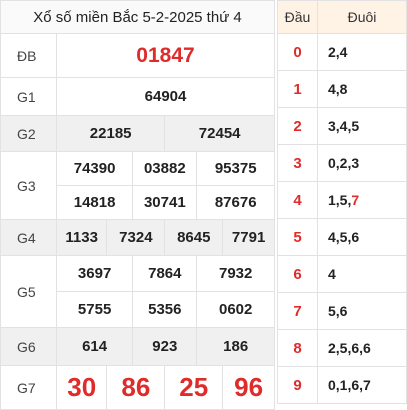  Describe the element at coordinates (94, 273) in the screenshot. I see `prize-value: 3697` at that location.